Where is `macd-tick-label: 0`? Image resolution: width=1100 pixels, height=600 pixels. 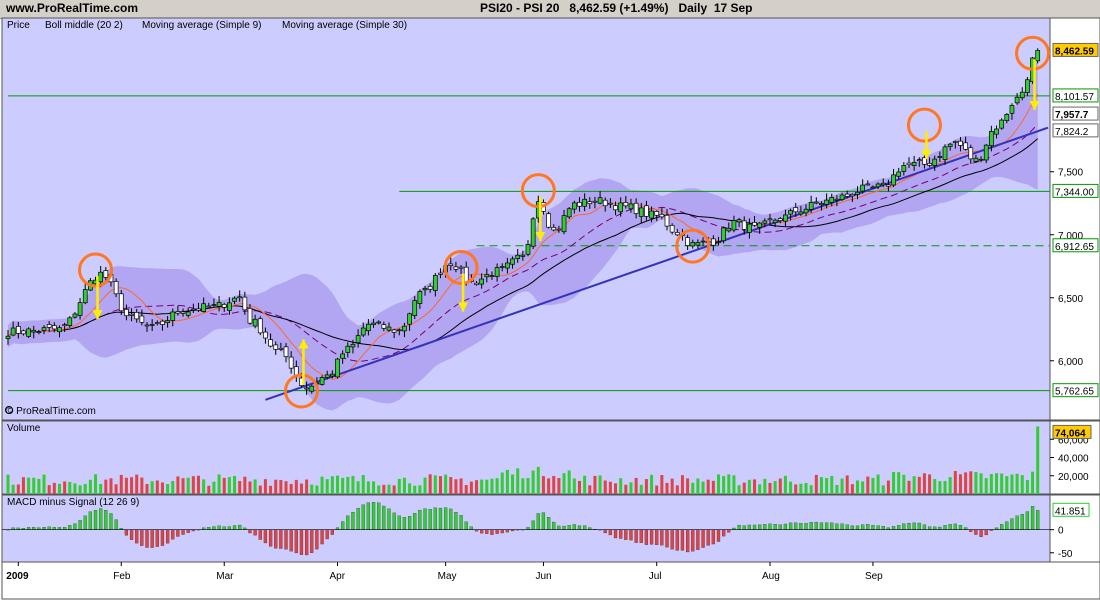
macd-tick-label: 0 is located at coordinates (1061, 531).